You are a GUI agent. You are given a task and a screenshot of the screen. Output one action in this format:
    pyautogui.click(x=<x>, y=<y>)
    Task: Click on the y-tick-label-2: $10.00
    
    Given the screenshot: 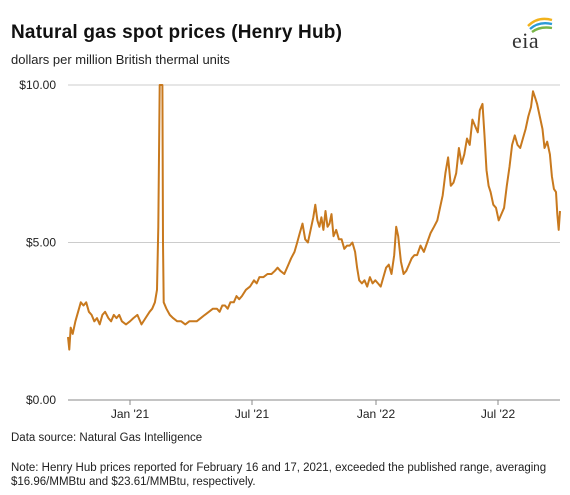 What is the action you would take?
    pyautogui.click(x=37, y=85)
    